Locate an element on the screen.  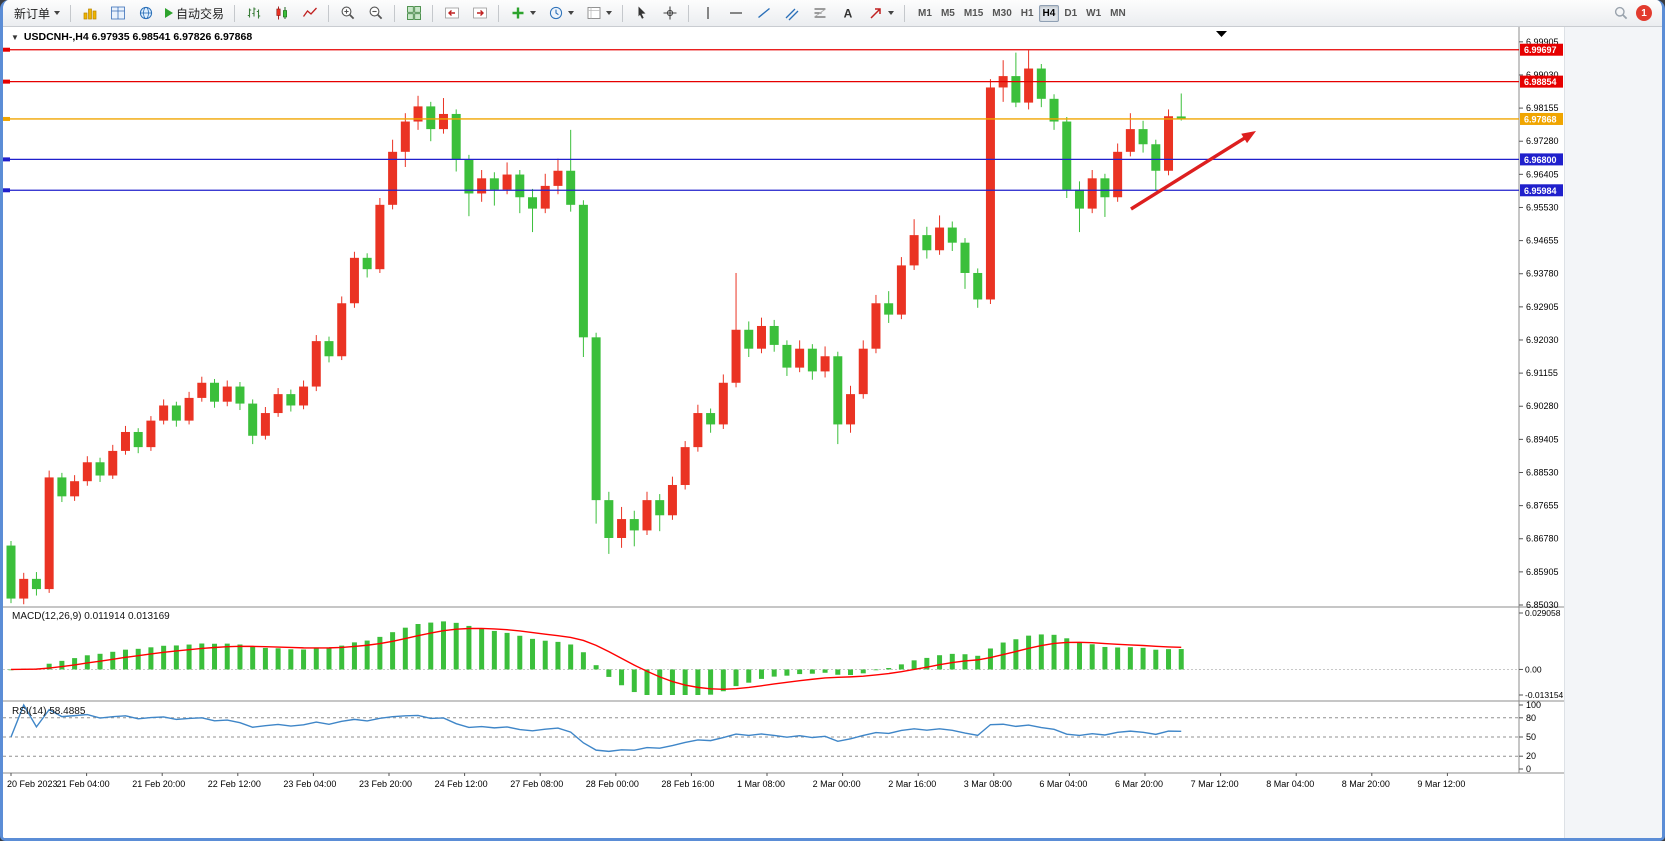
auto-trading-button: 自动交易 is located at coordinates (194, 13).